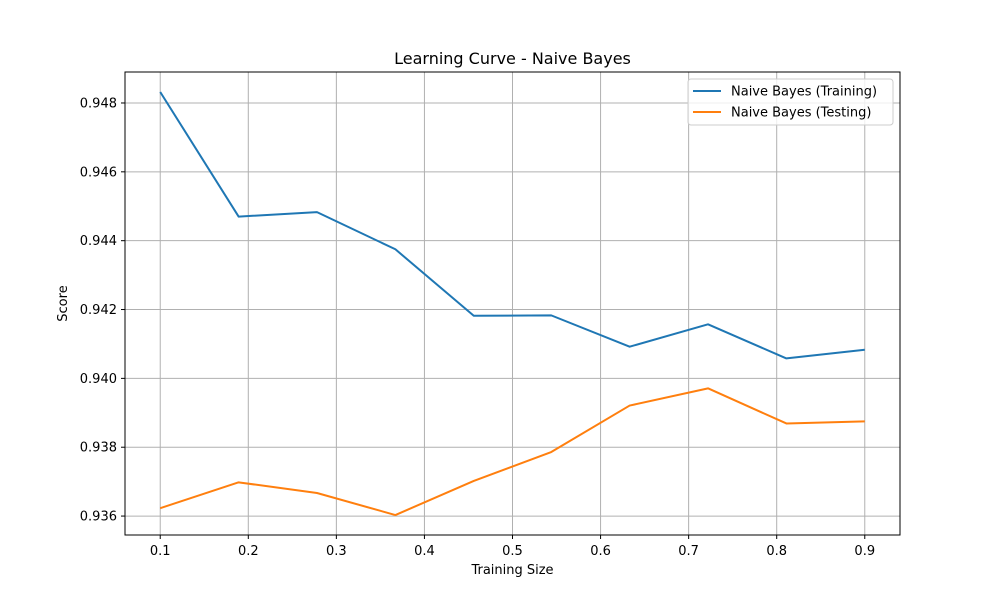 The image size is (1000, 600). What do you see at coordinates (98, 379) in the screenshot?
I see `y-tick-label: 0.940` at bounding box center [98, 379].